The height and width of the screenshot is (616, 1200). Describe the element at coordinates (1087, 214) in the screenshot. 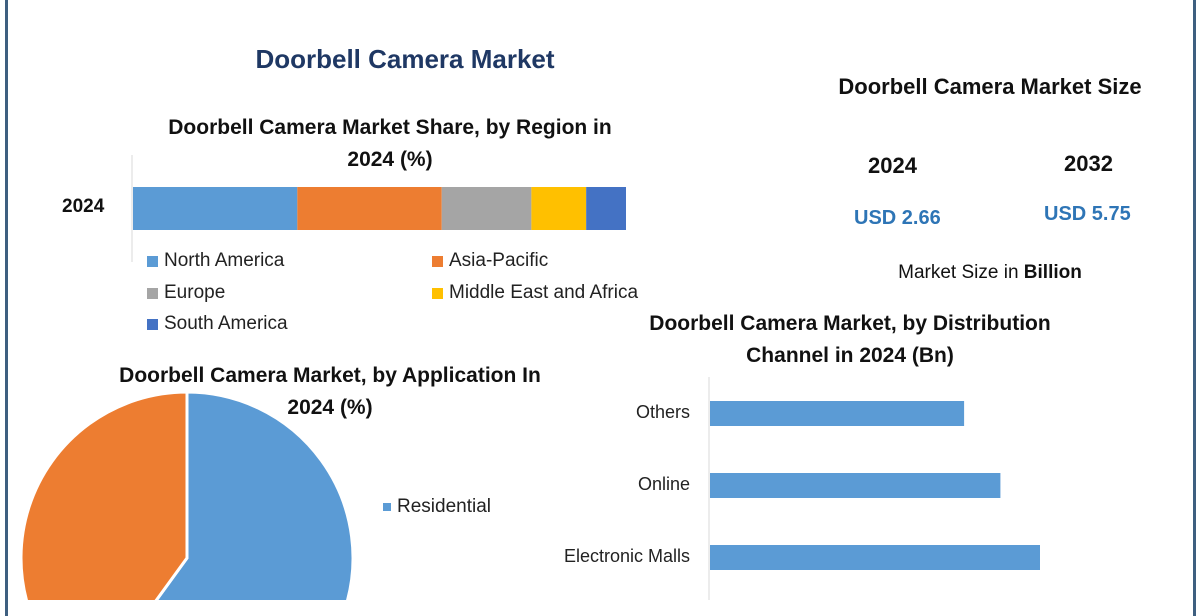

I see `market-size-value-2032: USD 5.75` at that location.